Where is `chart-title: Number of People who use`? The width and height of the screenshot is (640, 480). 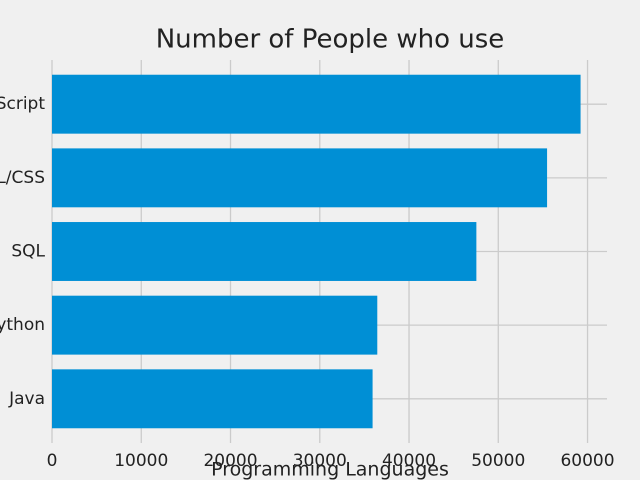 chart-title: Number of People who use is located at coordinates (330, 40).